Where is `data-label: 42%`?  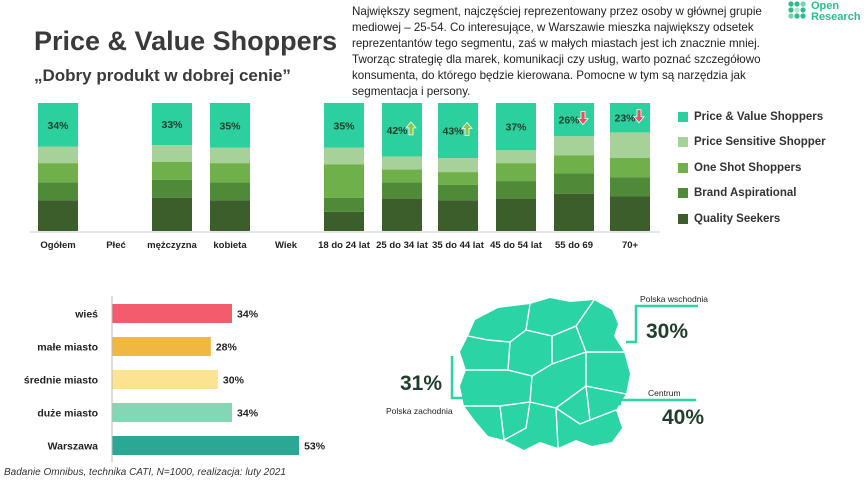
data-label: 42% is located at coordinates (397, 131).